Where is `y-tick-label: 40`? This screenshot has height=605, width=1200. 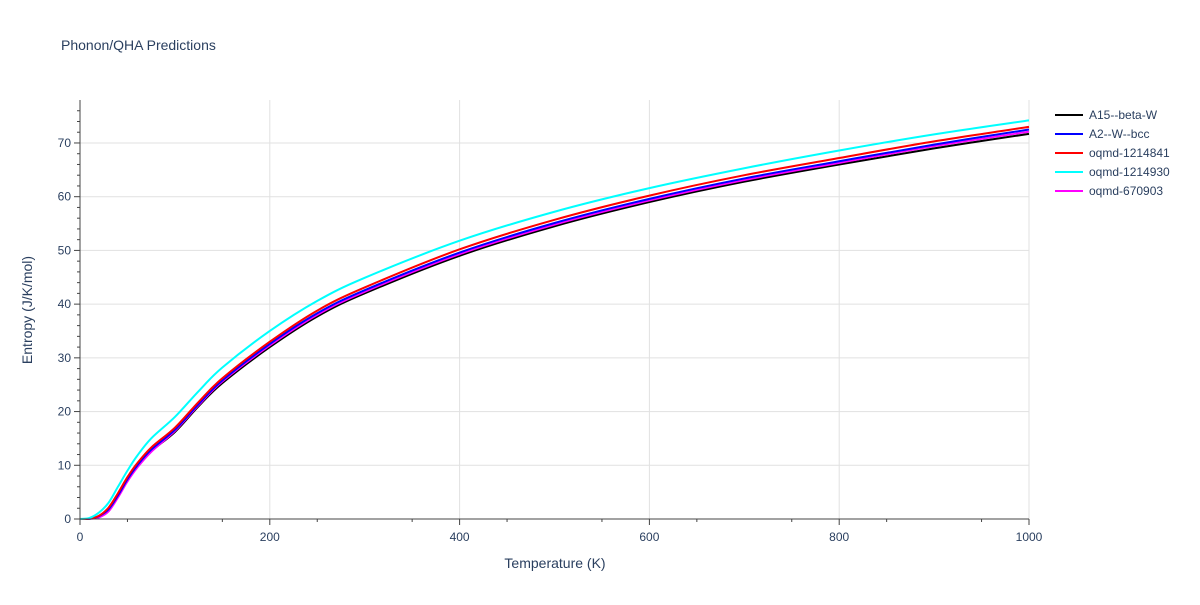
y-tick-label: 40 is located at coordinates (65, 304).